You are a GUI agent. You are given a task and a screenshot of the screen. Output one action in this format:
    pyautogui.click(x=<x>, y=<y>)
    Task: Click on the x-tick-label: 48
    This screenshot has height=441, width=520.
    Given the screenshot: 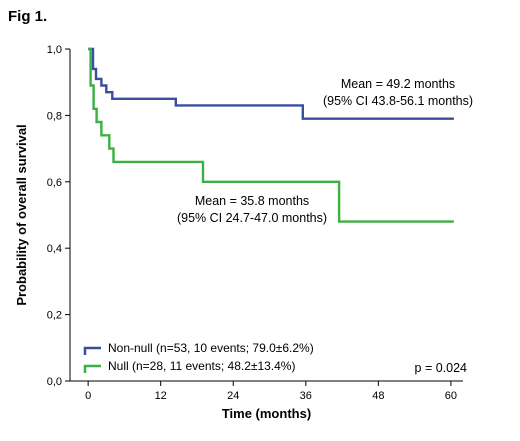 What is the action you would take?
    pyautogui.click(x=378, y=396)
    